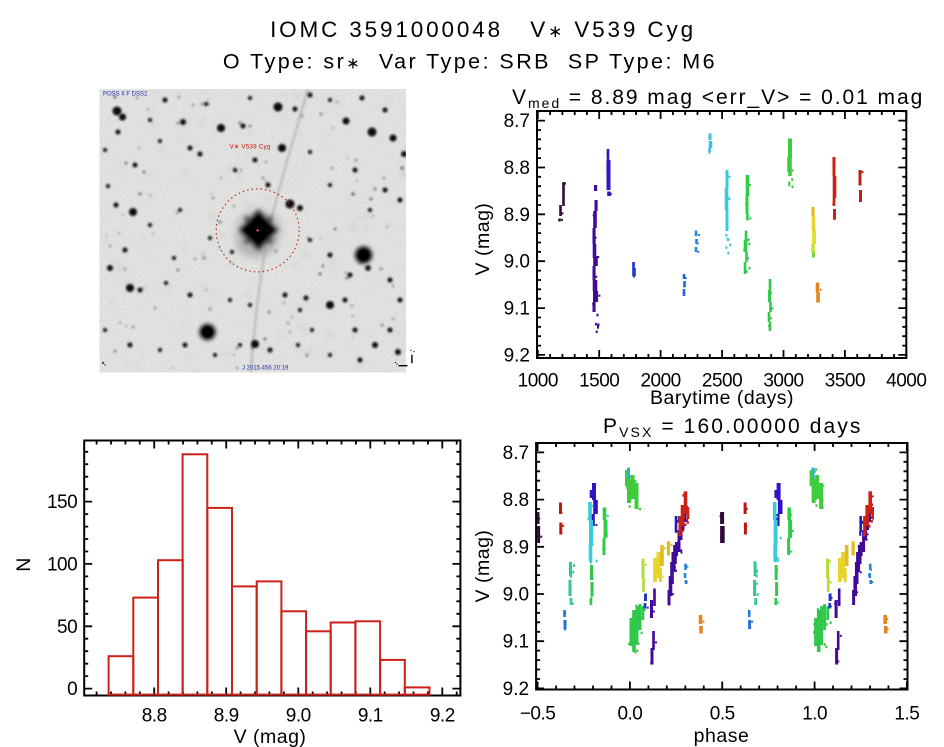 The height and width of the screenshot is (747, 944). Describe the element at coordinates (538, 714) in the screenshot. I see `svg-text: −0.5` at that location.